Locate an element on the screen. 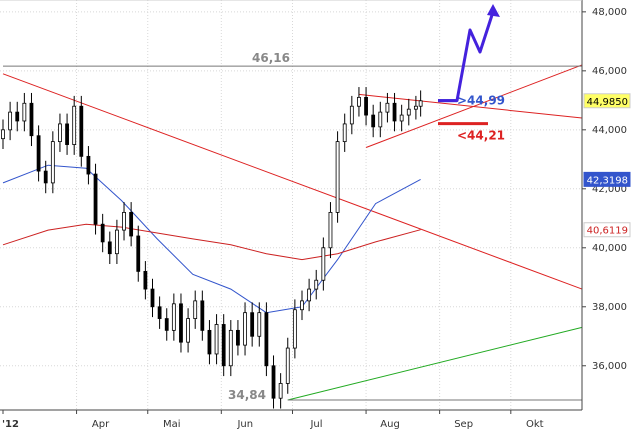 Image resolution: width=631 pixels, height=432 pixels. y-tick-label: 44,000 is located at coordinates (609, 130).